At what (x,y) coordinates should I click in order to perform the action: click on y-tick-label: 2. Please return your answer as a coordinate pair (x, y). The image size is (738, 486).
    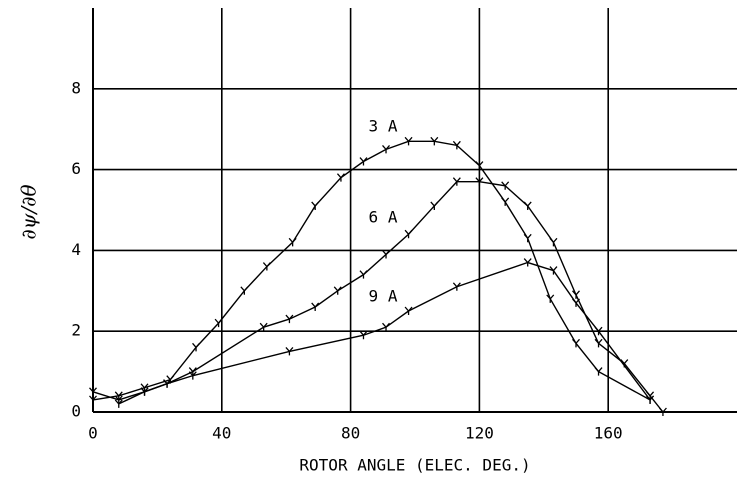
    Looking at the image, I should click on (76, 330).